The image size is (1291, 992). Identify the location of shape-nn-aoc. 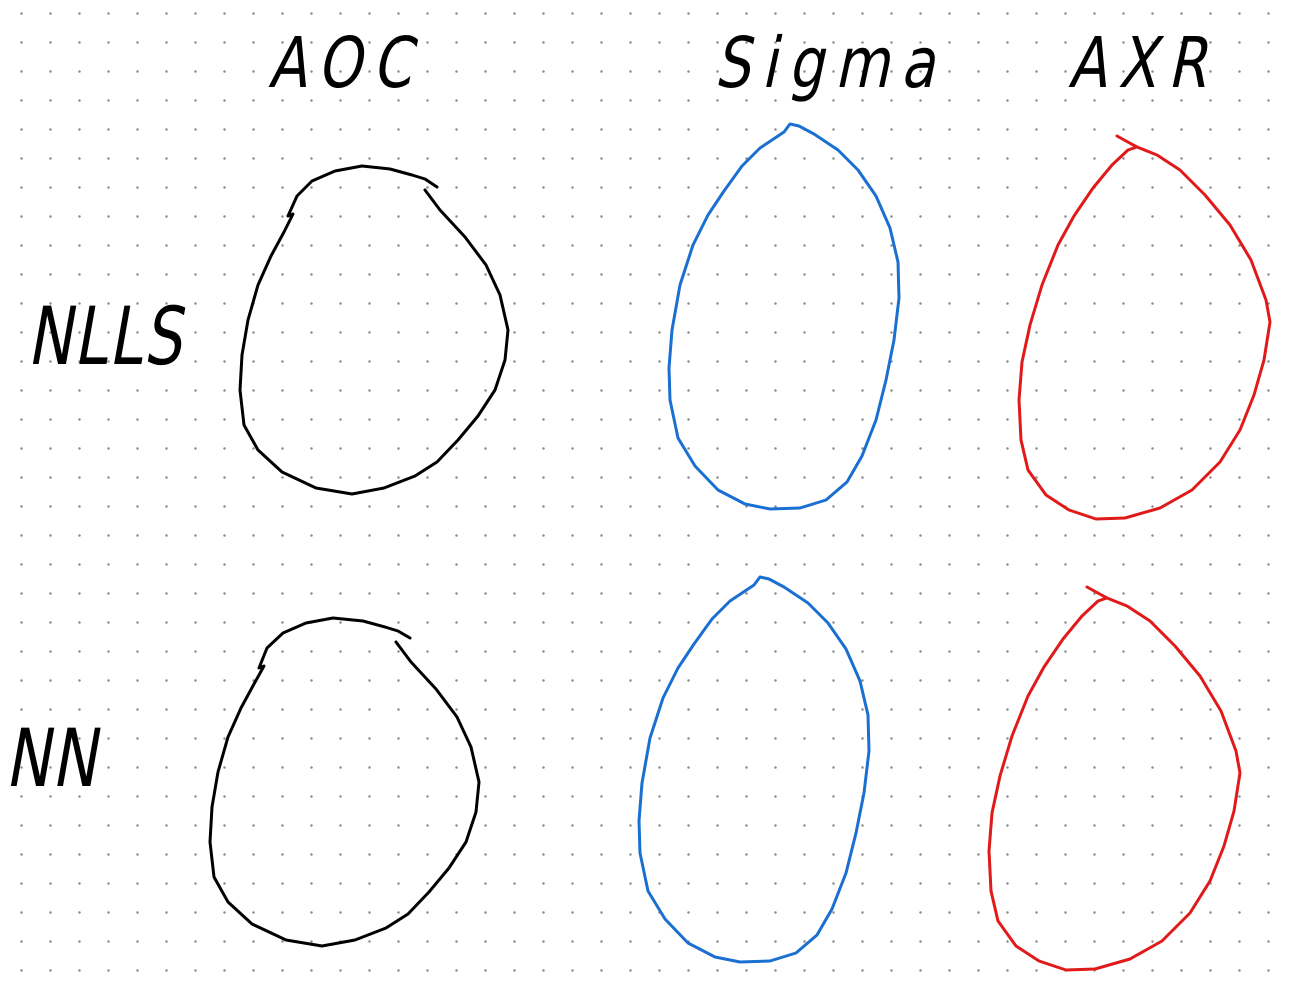
(344, 782).